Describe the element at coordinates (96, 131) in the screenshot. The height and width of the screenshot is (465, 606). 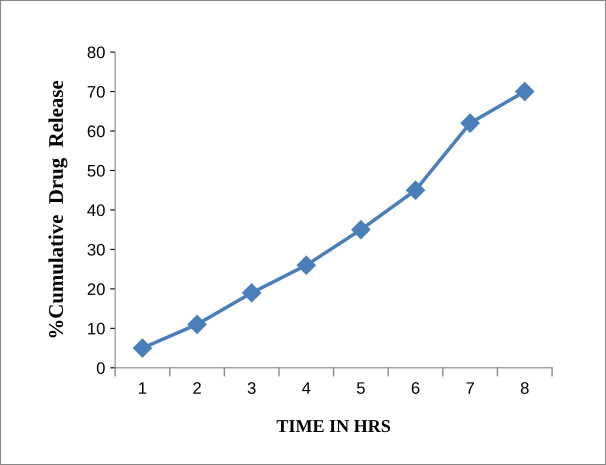
I see `y-tick-label: 60` at that location.